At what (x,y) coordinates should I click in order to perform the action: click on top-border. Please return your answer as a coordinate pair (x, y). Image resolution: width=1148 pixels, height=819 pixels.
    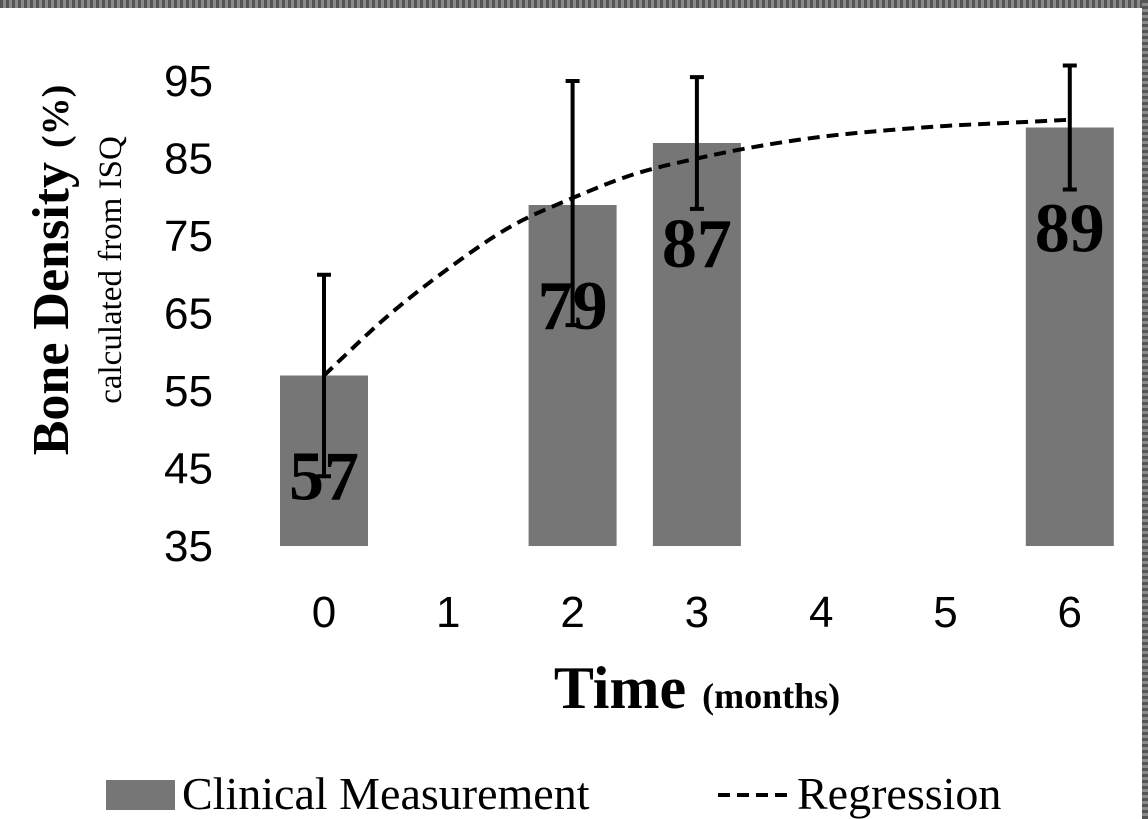
    Looking at the image, I should click on (574, 4).